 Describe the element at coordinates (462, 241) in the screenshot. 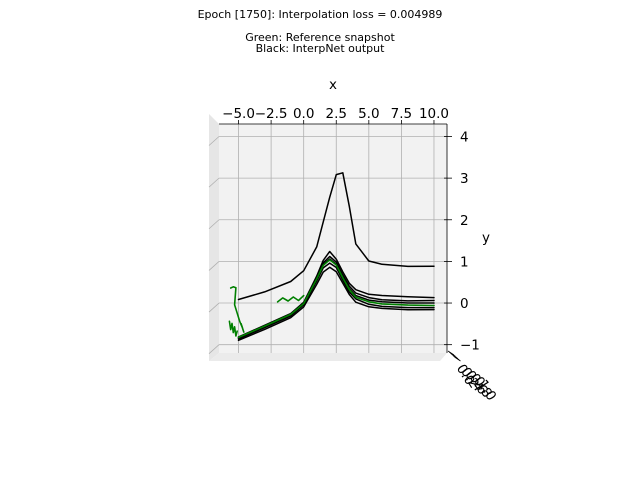

I see `y-ticks: −1 0 1 2 3 4` at that location.